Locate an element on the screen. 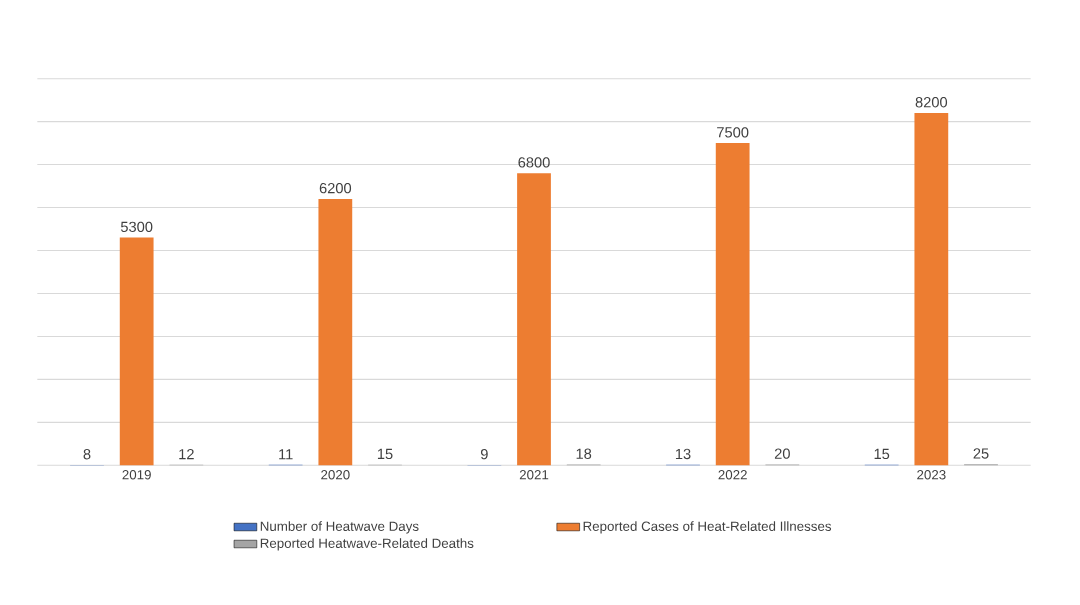 Image resolution: width=1080 pixels, height=605 pixels. x-tick-label: 2020 is located at coordinates (335, 474).